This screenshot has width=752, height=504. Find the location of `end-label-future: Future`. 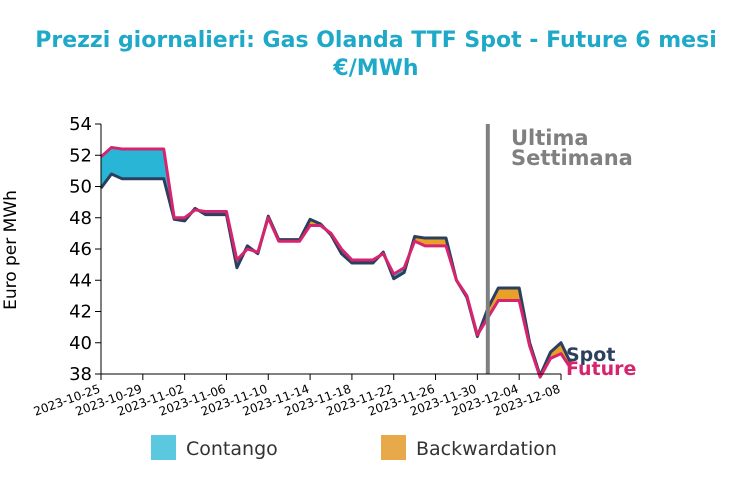

end-label-future: Future is located at coordinates (601, 369).